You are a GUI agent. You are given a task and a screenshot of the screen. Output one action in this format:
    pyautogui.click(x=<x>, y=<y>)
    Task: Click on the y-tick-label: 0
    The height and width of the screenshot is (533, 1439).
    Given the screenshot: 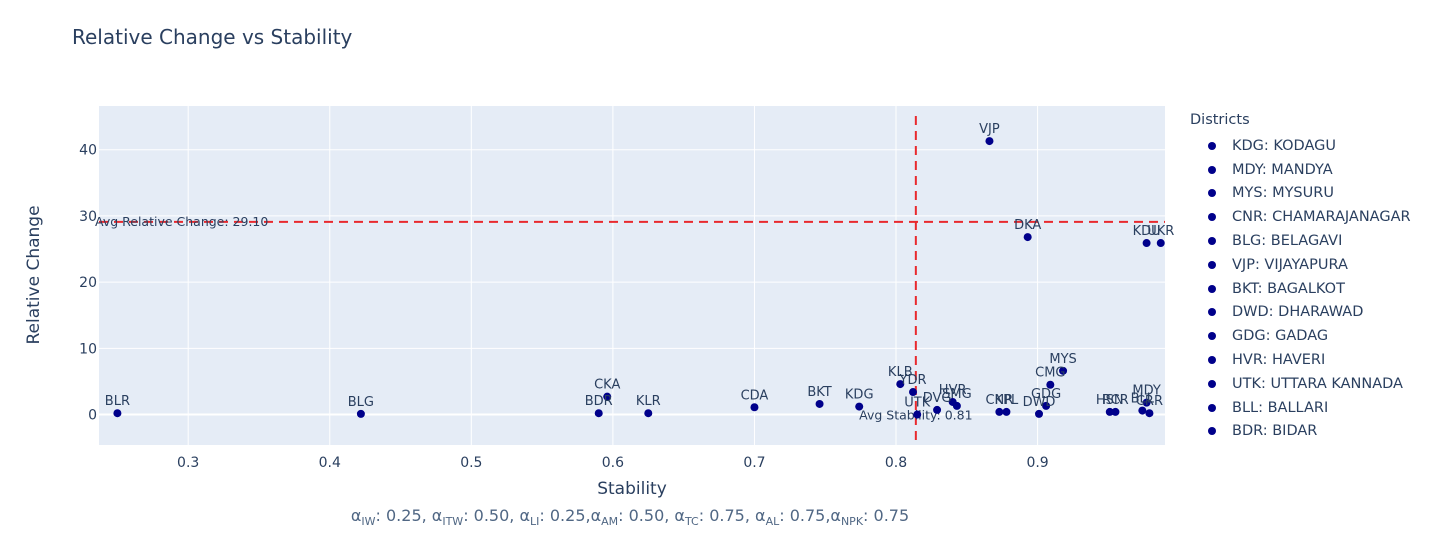 What is the action you would take?
    pyautogui.click(x=92, y=416)
    